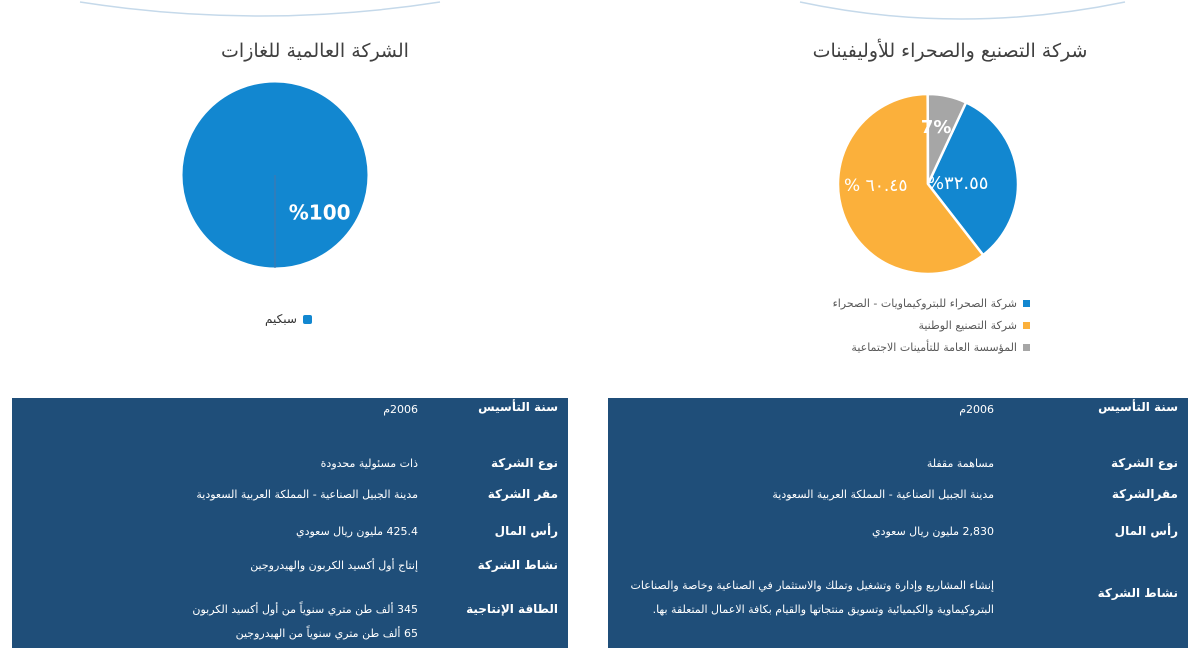 The width and height of the screenshot is (1200, 658). What do you see at coordinates (934, 347) in the screenshot?
I see `legend-label: المؤسسة العامة للتأمينات الاجتماعية` at bounding box center [934, 347].